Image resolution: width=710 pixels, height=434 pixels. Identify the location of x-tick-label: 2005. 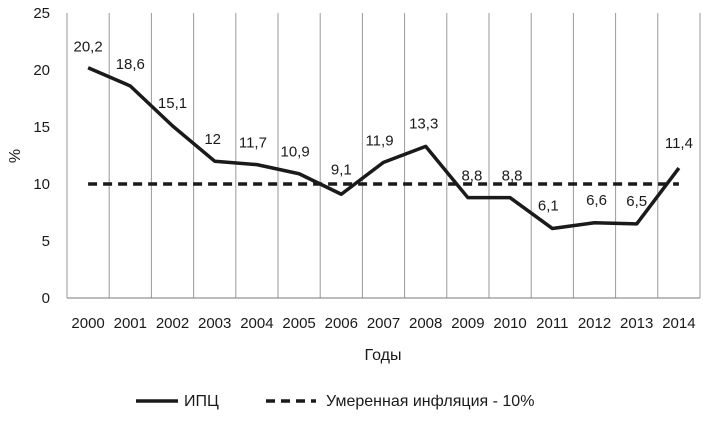
(298, 323).